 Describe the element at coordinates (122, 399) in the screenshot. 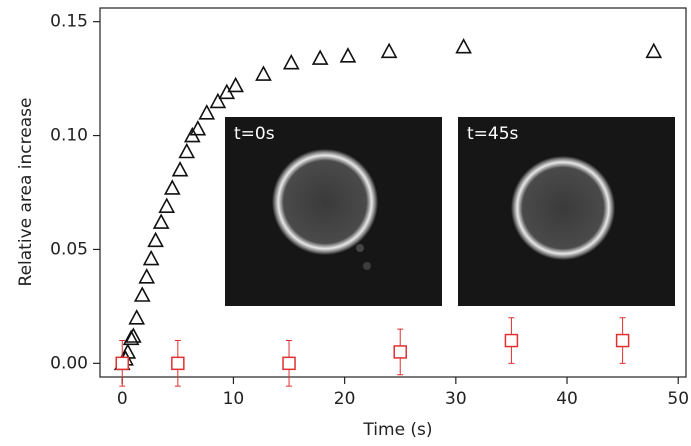

I see `x-tick-label: 0` at that location.